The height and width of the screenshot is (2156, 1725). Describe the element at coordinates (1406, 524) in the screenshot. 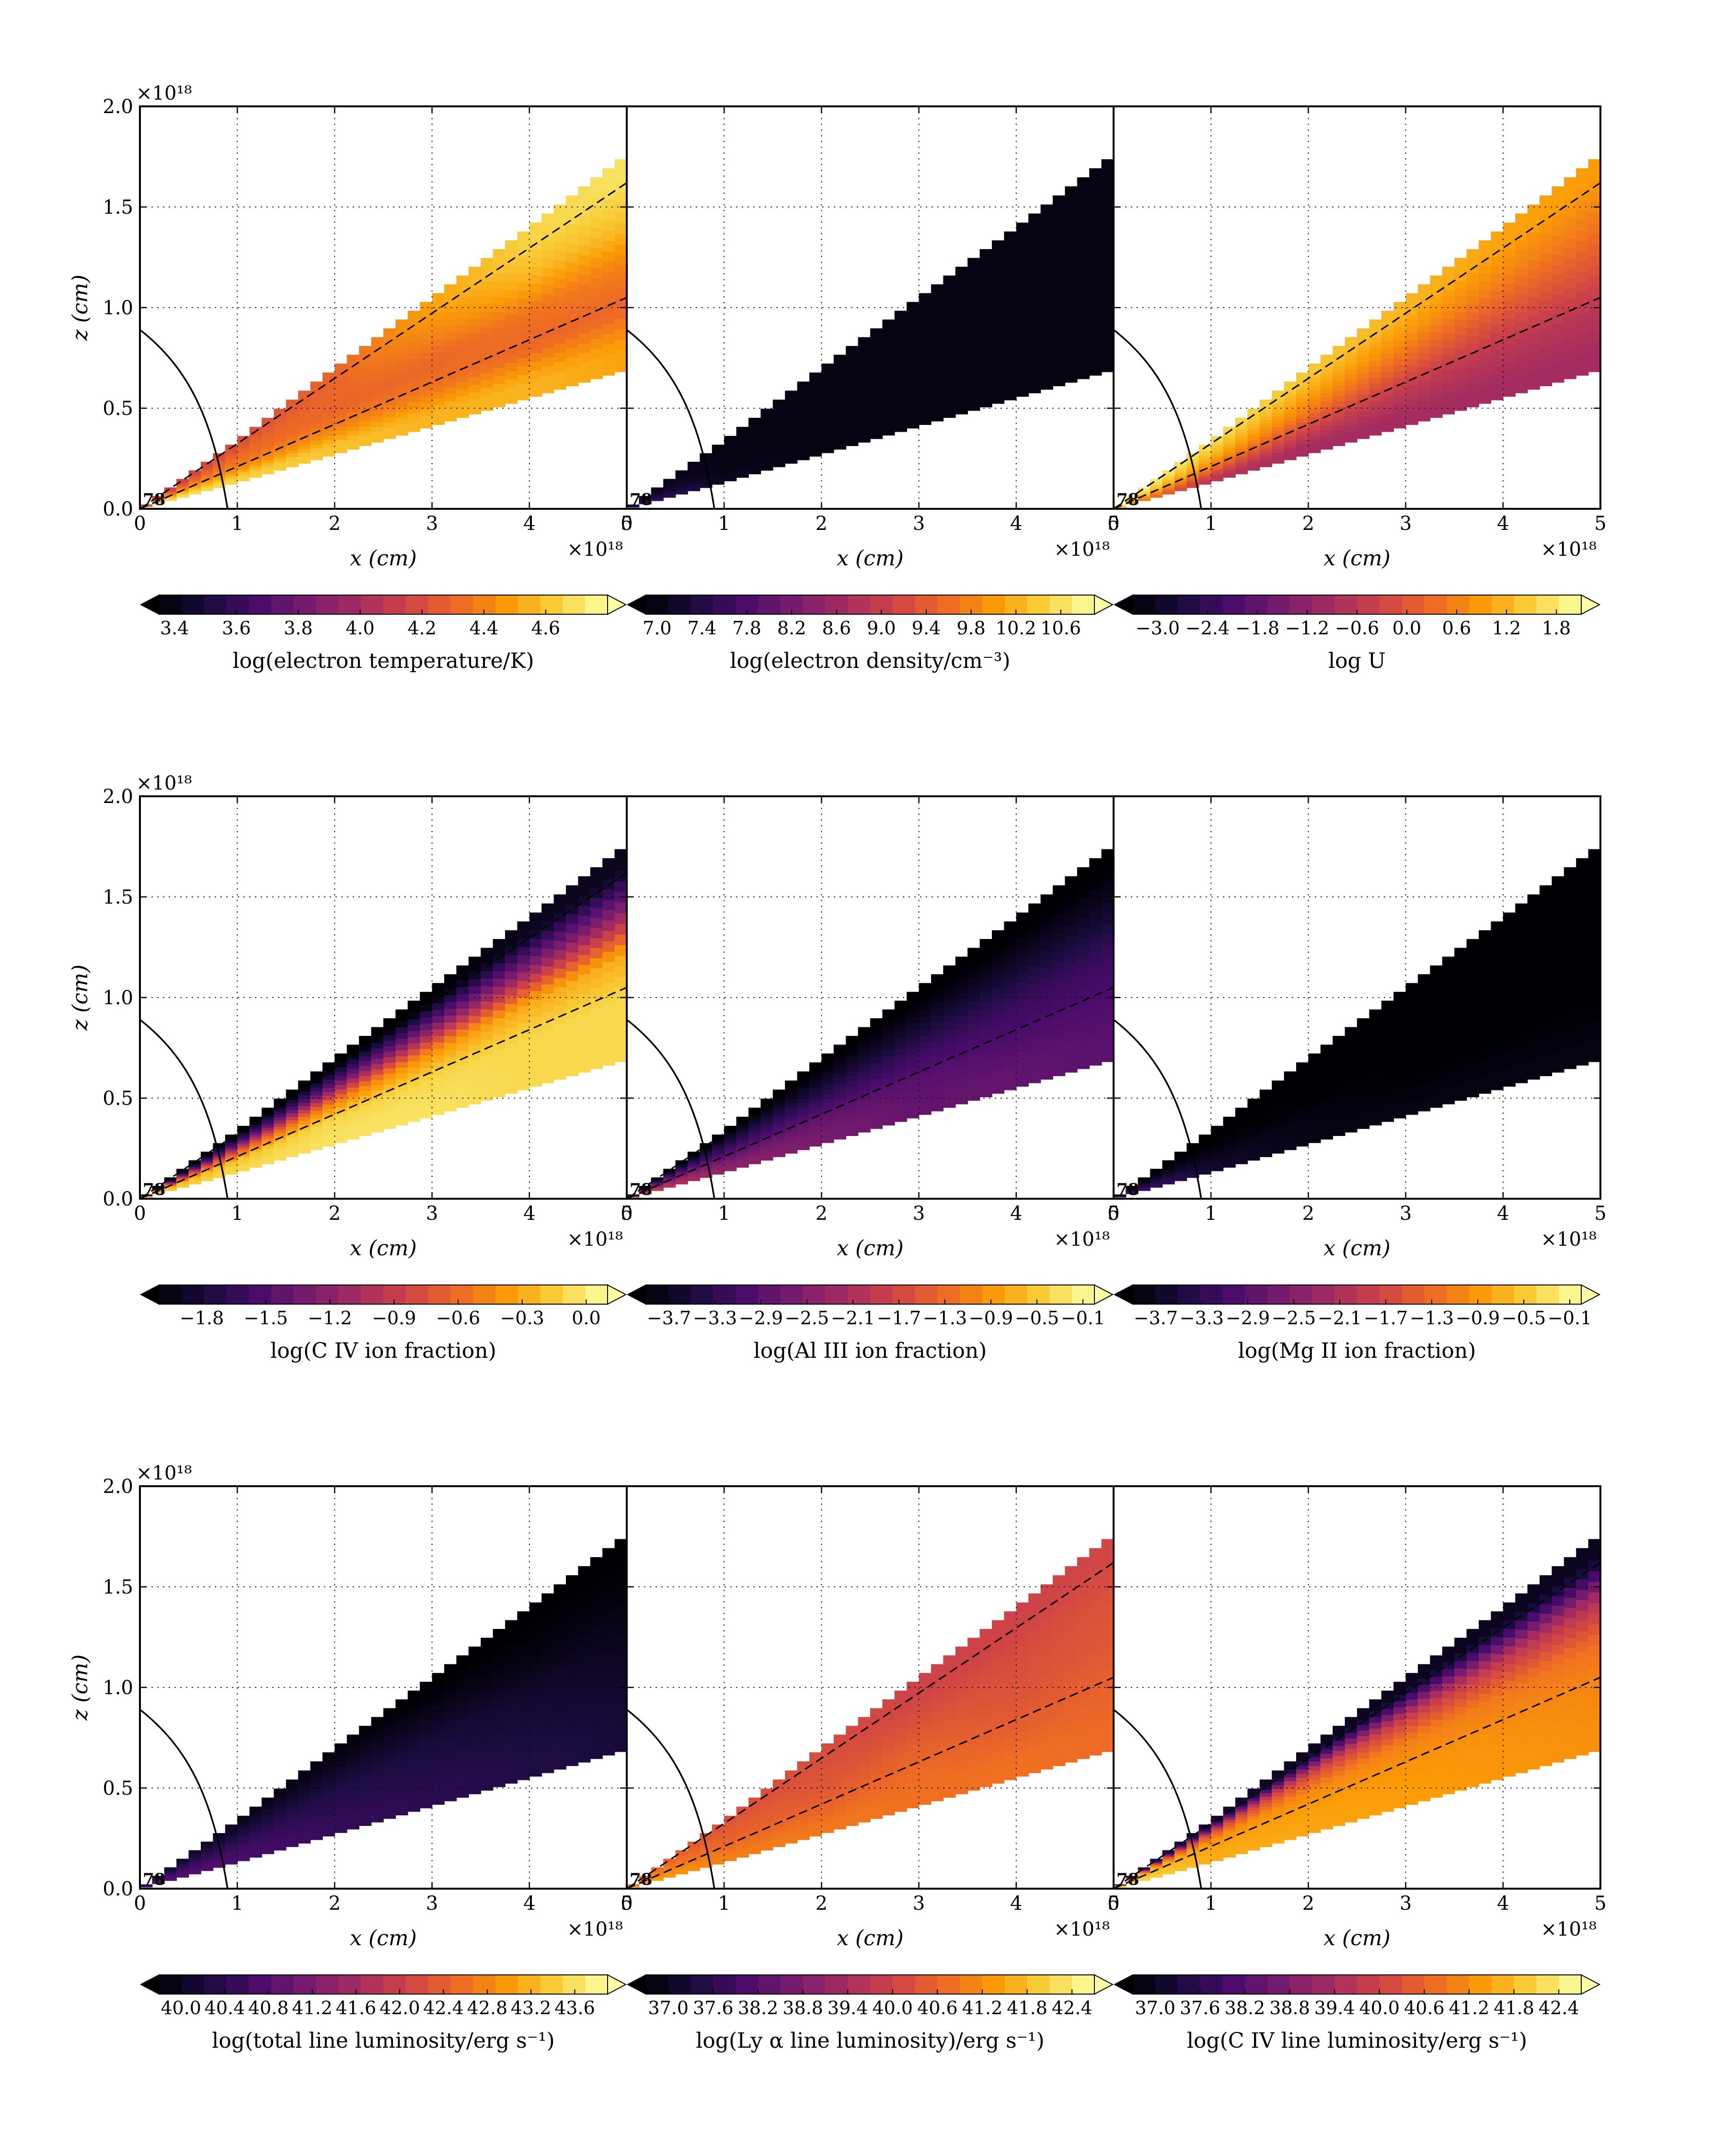

I see `x-tick-label: 3` at that location.